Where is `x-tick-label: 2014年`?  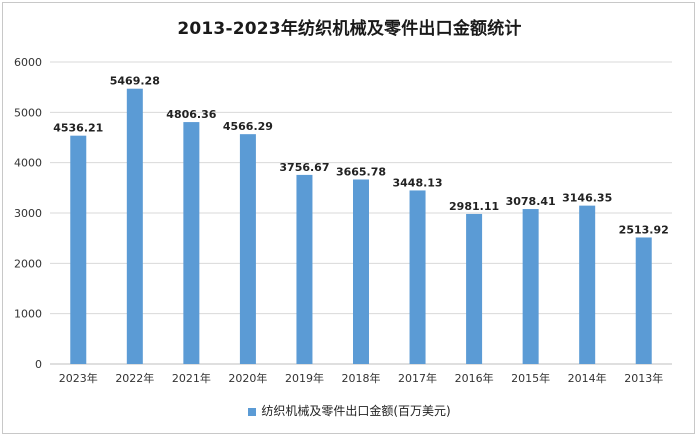 x-tick-label: 2014年 is located at coordinates (587, 378).